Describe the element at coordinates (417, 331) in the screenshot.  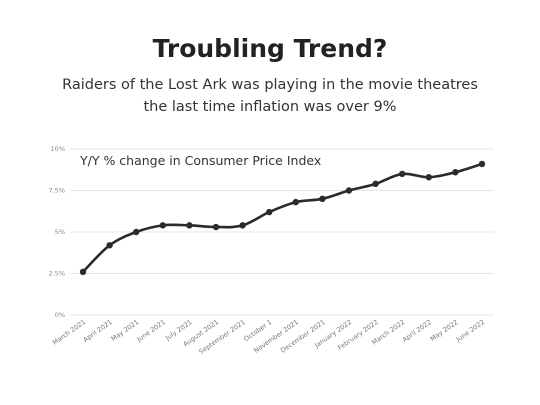
I see `x-tick-label: April 2022` at that location.